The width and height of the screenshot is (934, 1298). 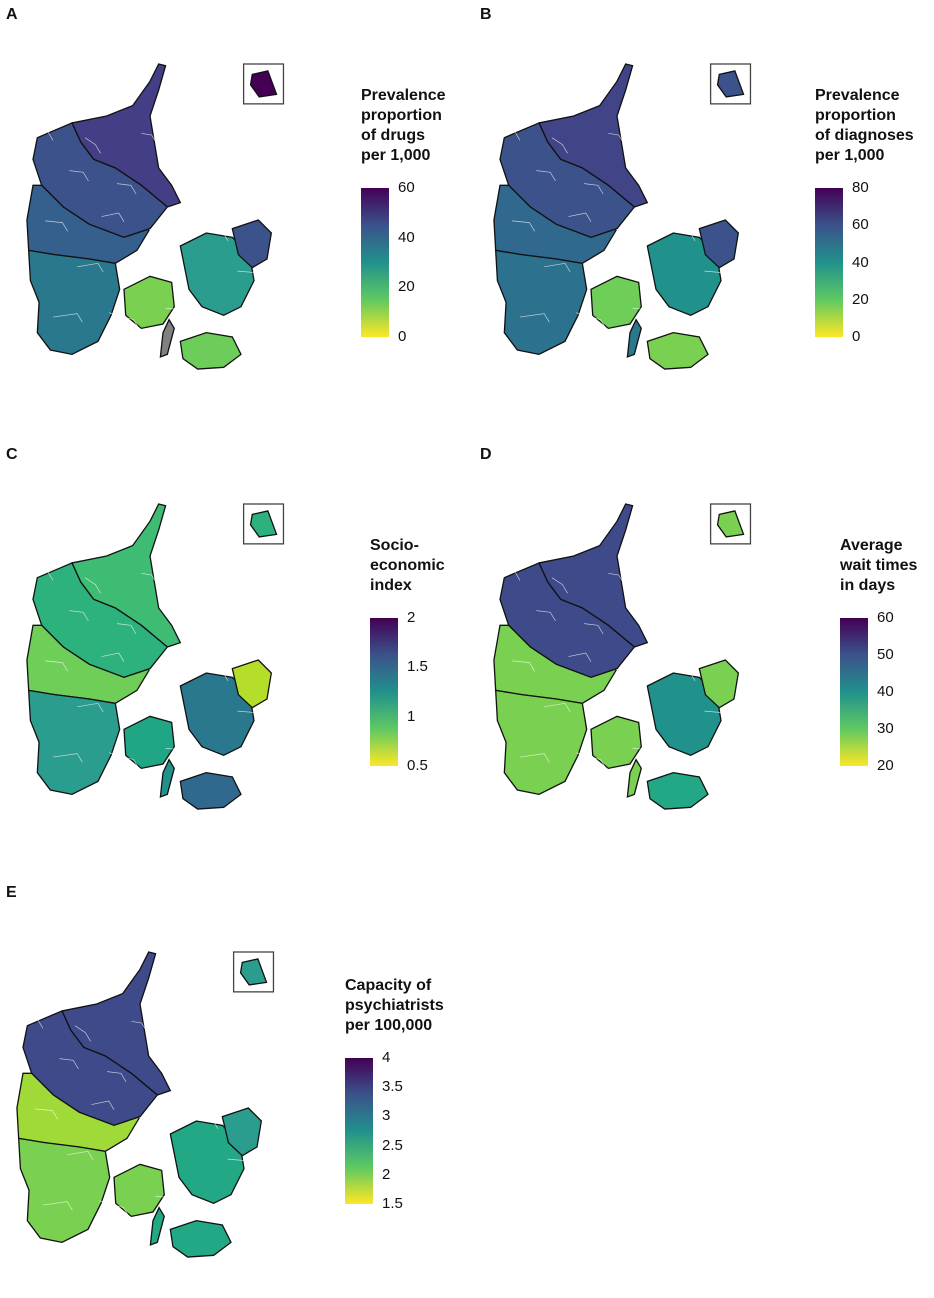 What do you see at coordinates (402, 336) in the screenshot?
I see `colorbar-tick-label: 0` at bounding box center [402, 336].